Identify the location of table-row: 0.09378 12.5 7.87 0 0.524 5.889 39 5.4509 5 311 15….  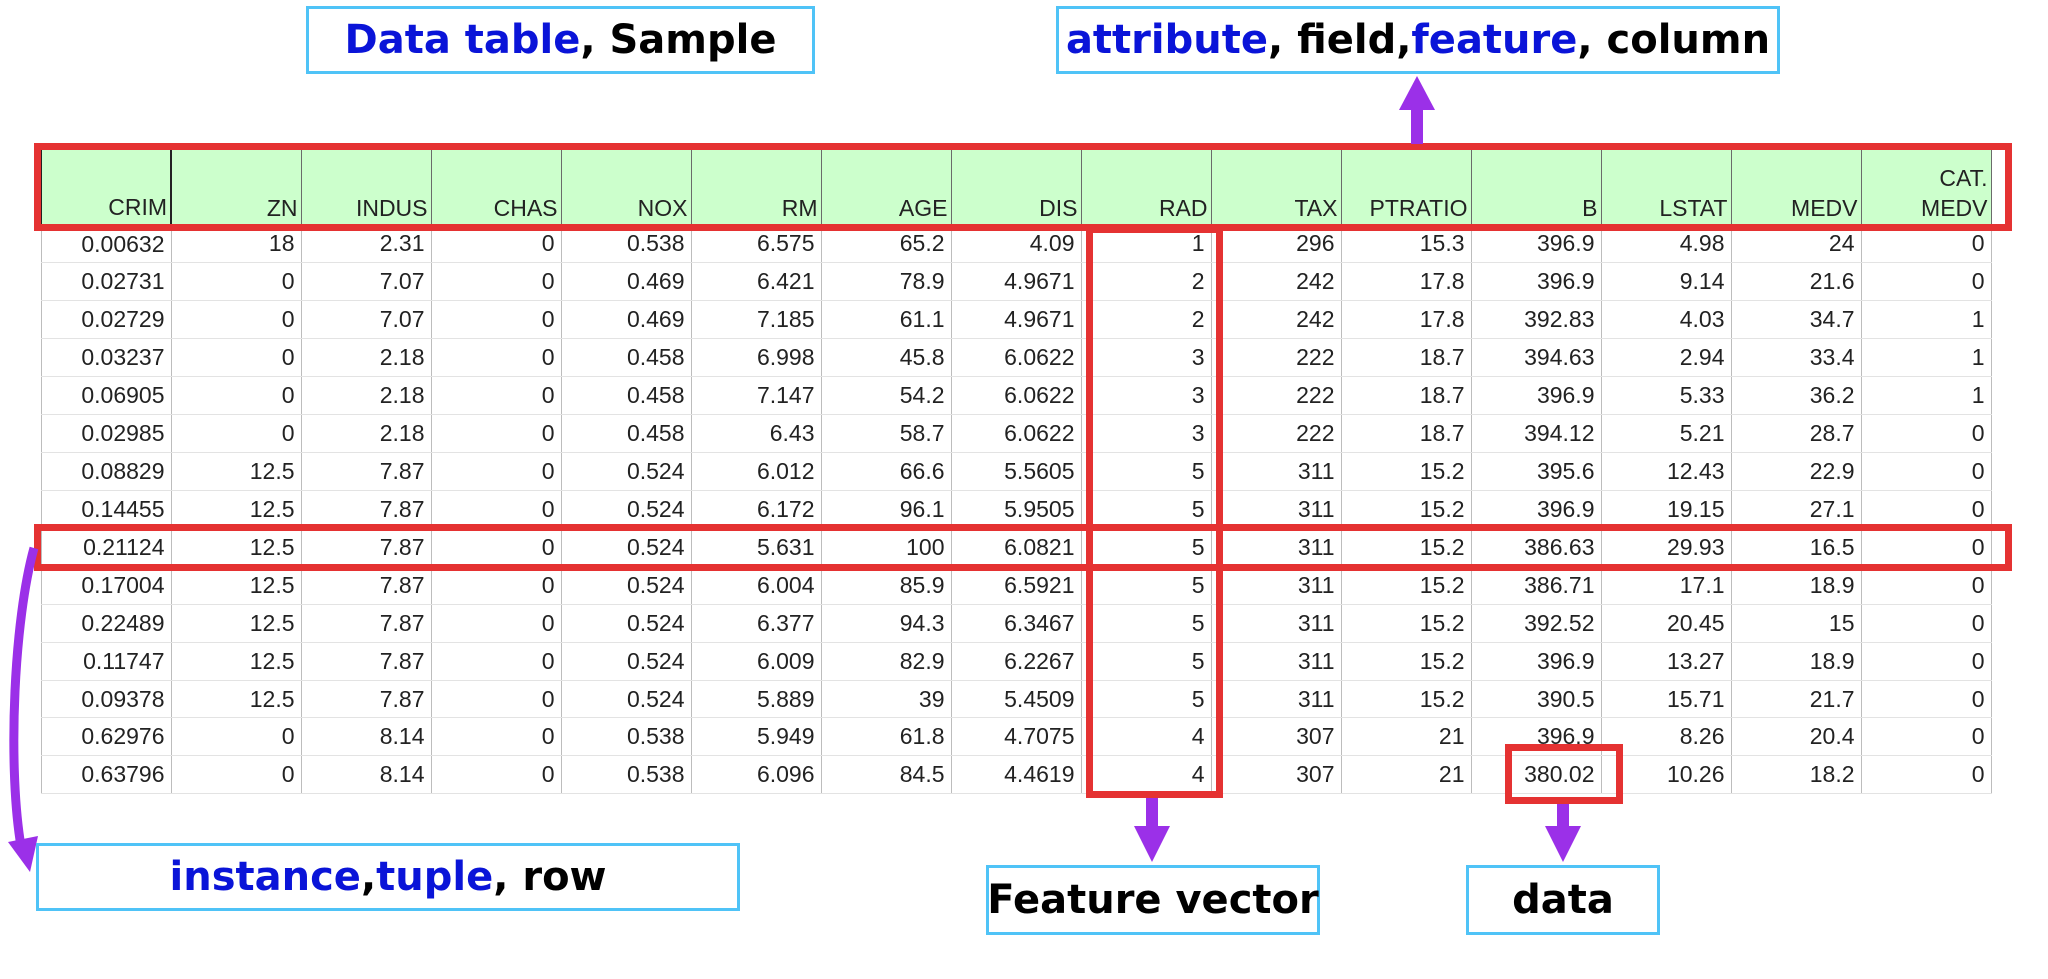
(1016, 699).